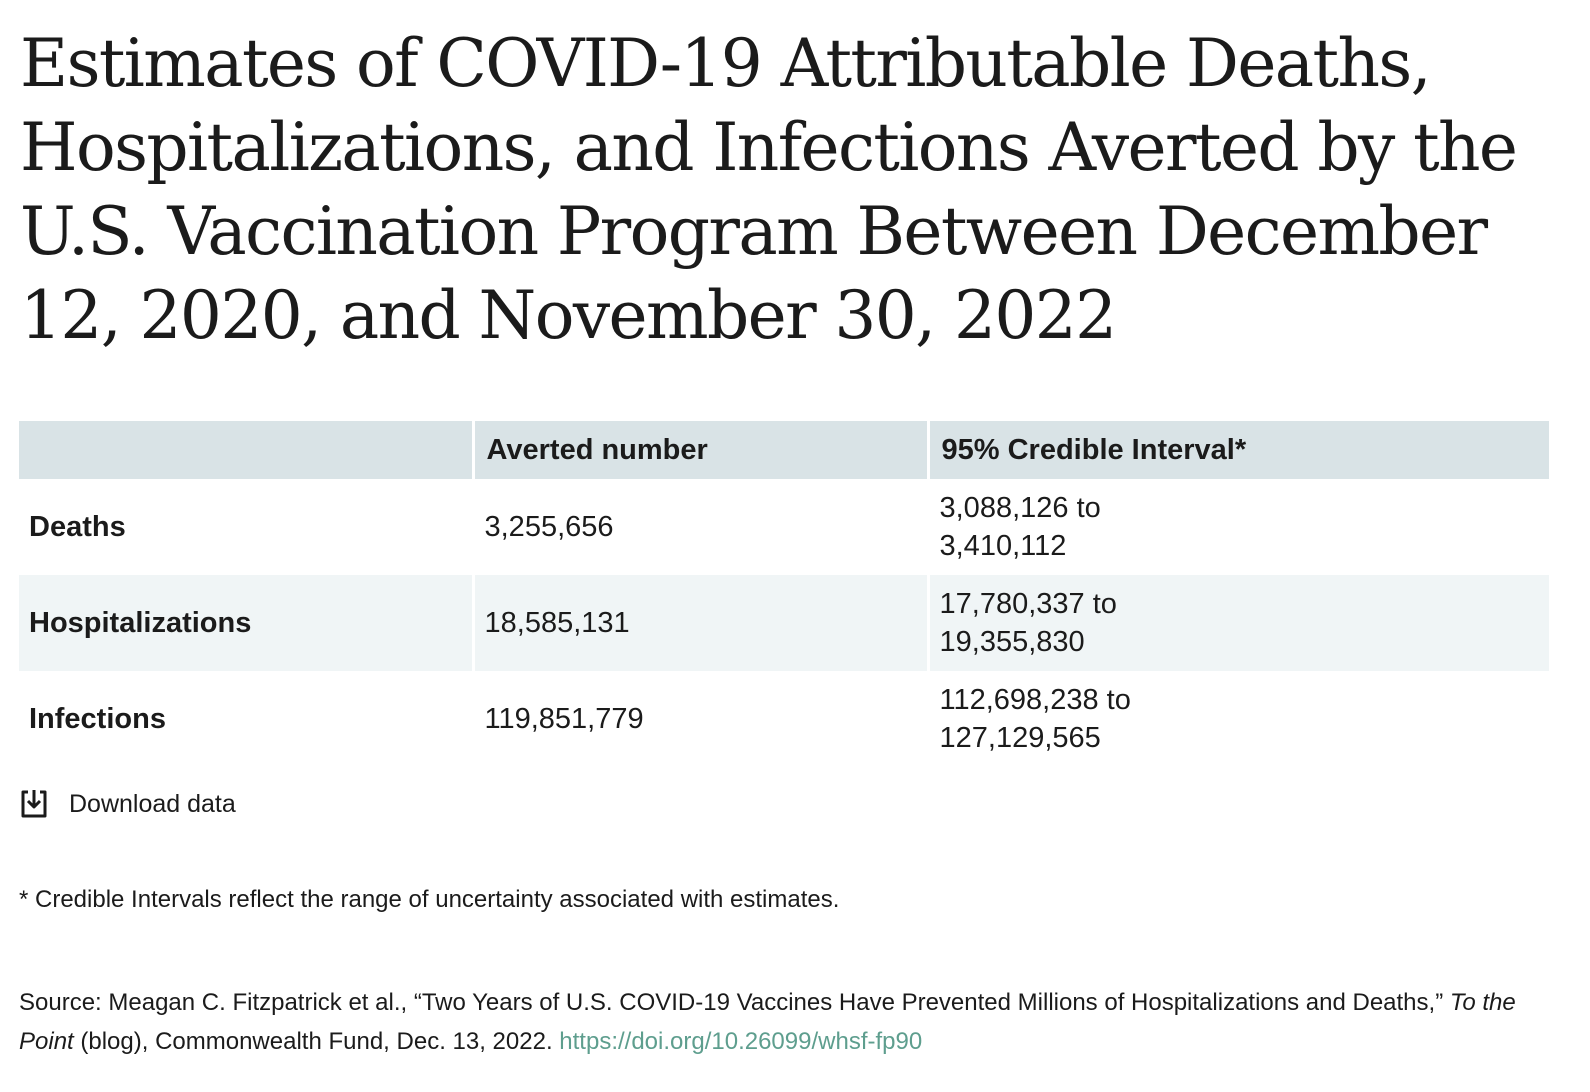  I want to click on column-header-interval: 95% Credible Interval*, so click(1237, 450).